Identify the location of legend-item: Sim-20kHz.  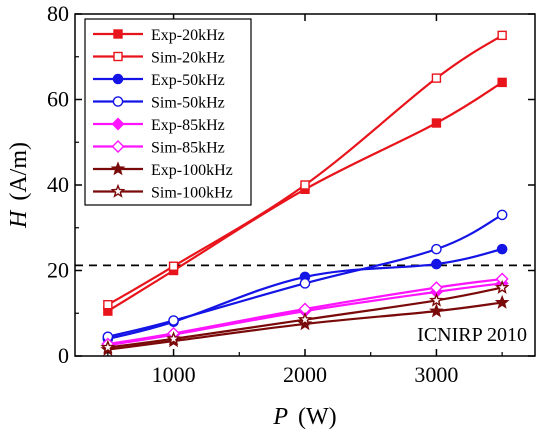
(159, 58).